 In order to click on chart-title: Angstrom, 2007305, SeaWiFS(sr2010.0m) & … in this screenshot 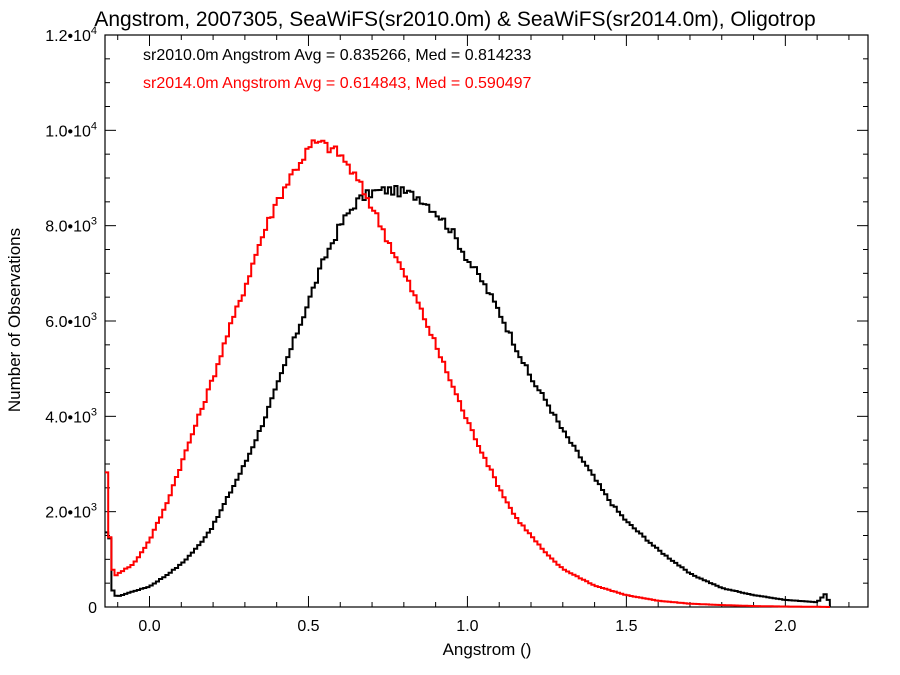, I will do `click(454, 19)`.